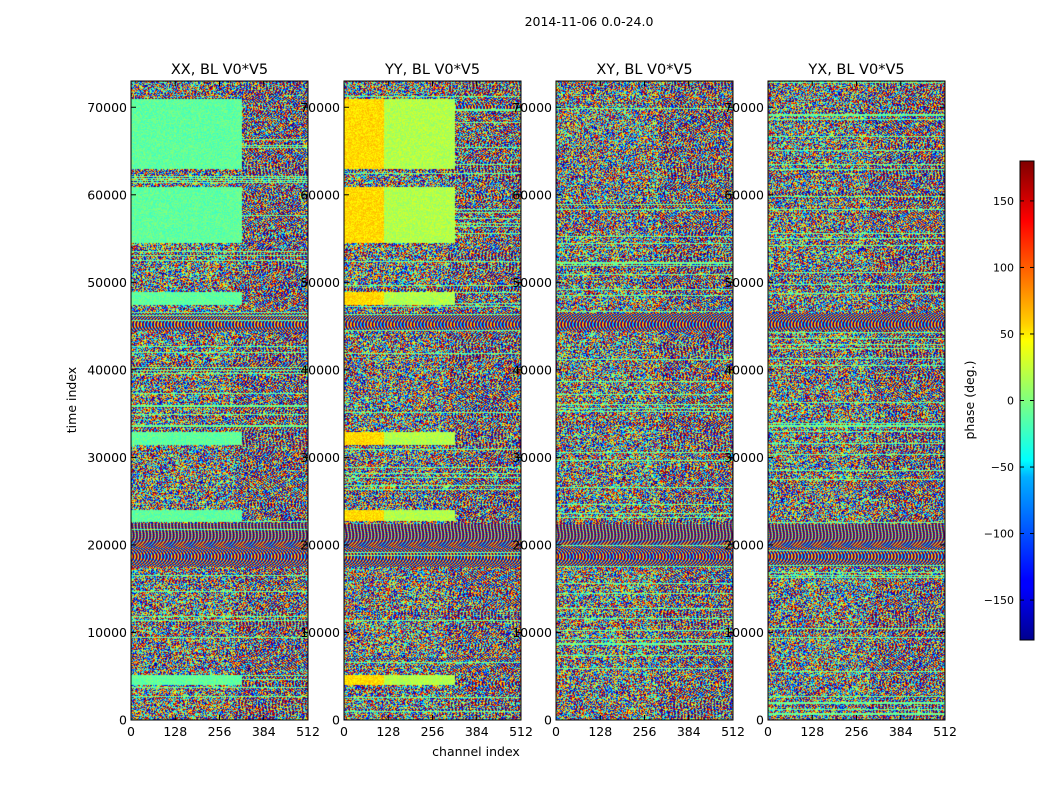 The image size is (1050, 800). What do you see at coordinates (644, 70) in the screenshot?
I see `panel-title: XY, BL V0*V5` at bounding box center [644, 70].